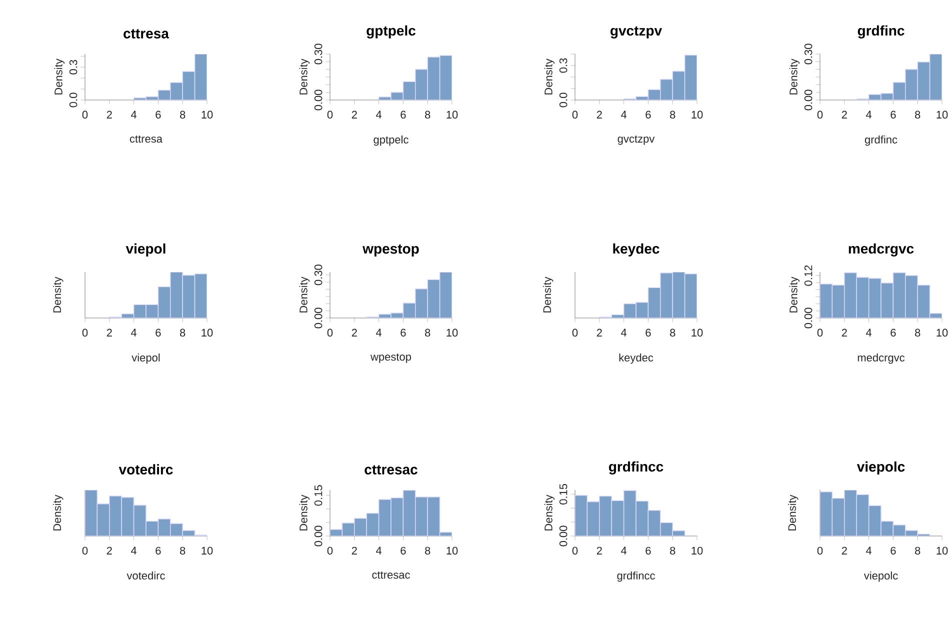 This screenshot has width=951, height=619. Describe the element at coordinates (881, 576) in the screenshot. I see `x-axis-title: viepolc` at that location.